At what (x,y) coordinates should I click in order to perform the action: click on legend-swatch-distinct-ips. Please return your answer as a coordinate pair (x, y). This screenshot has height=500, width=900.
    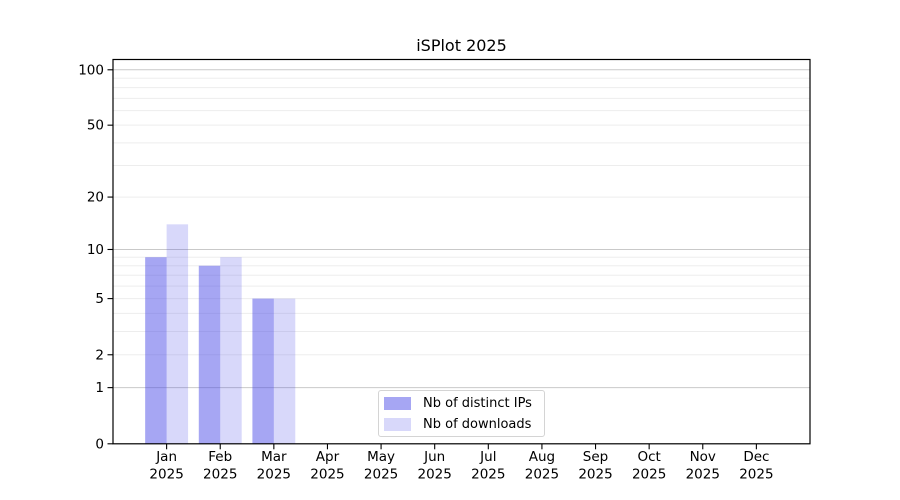
    Looking at the image, I should click on (397, 403).